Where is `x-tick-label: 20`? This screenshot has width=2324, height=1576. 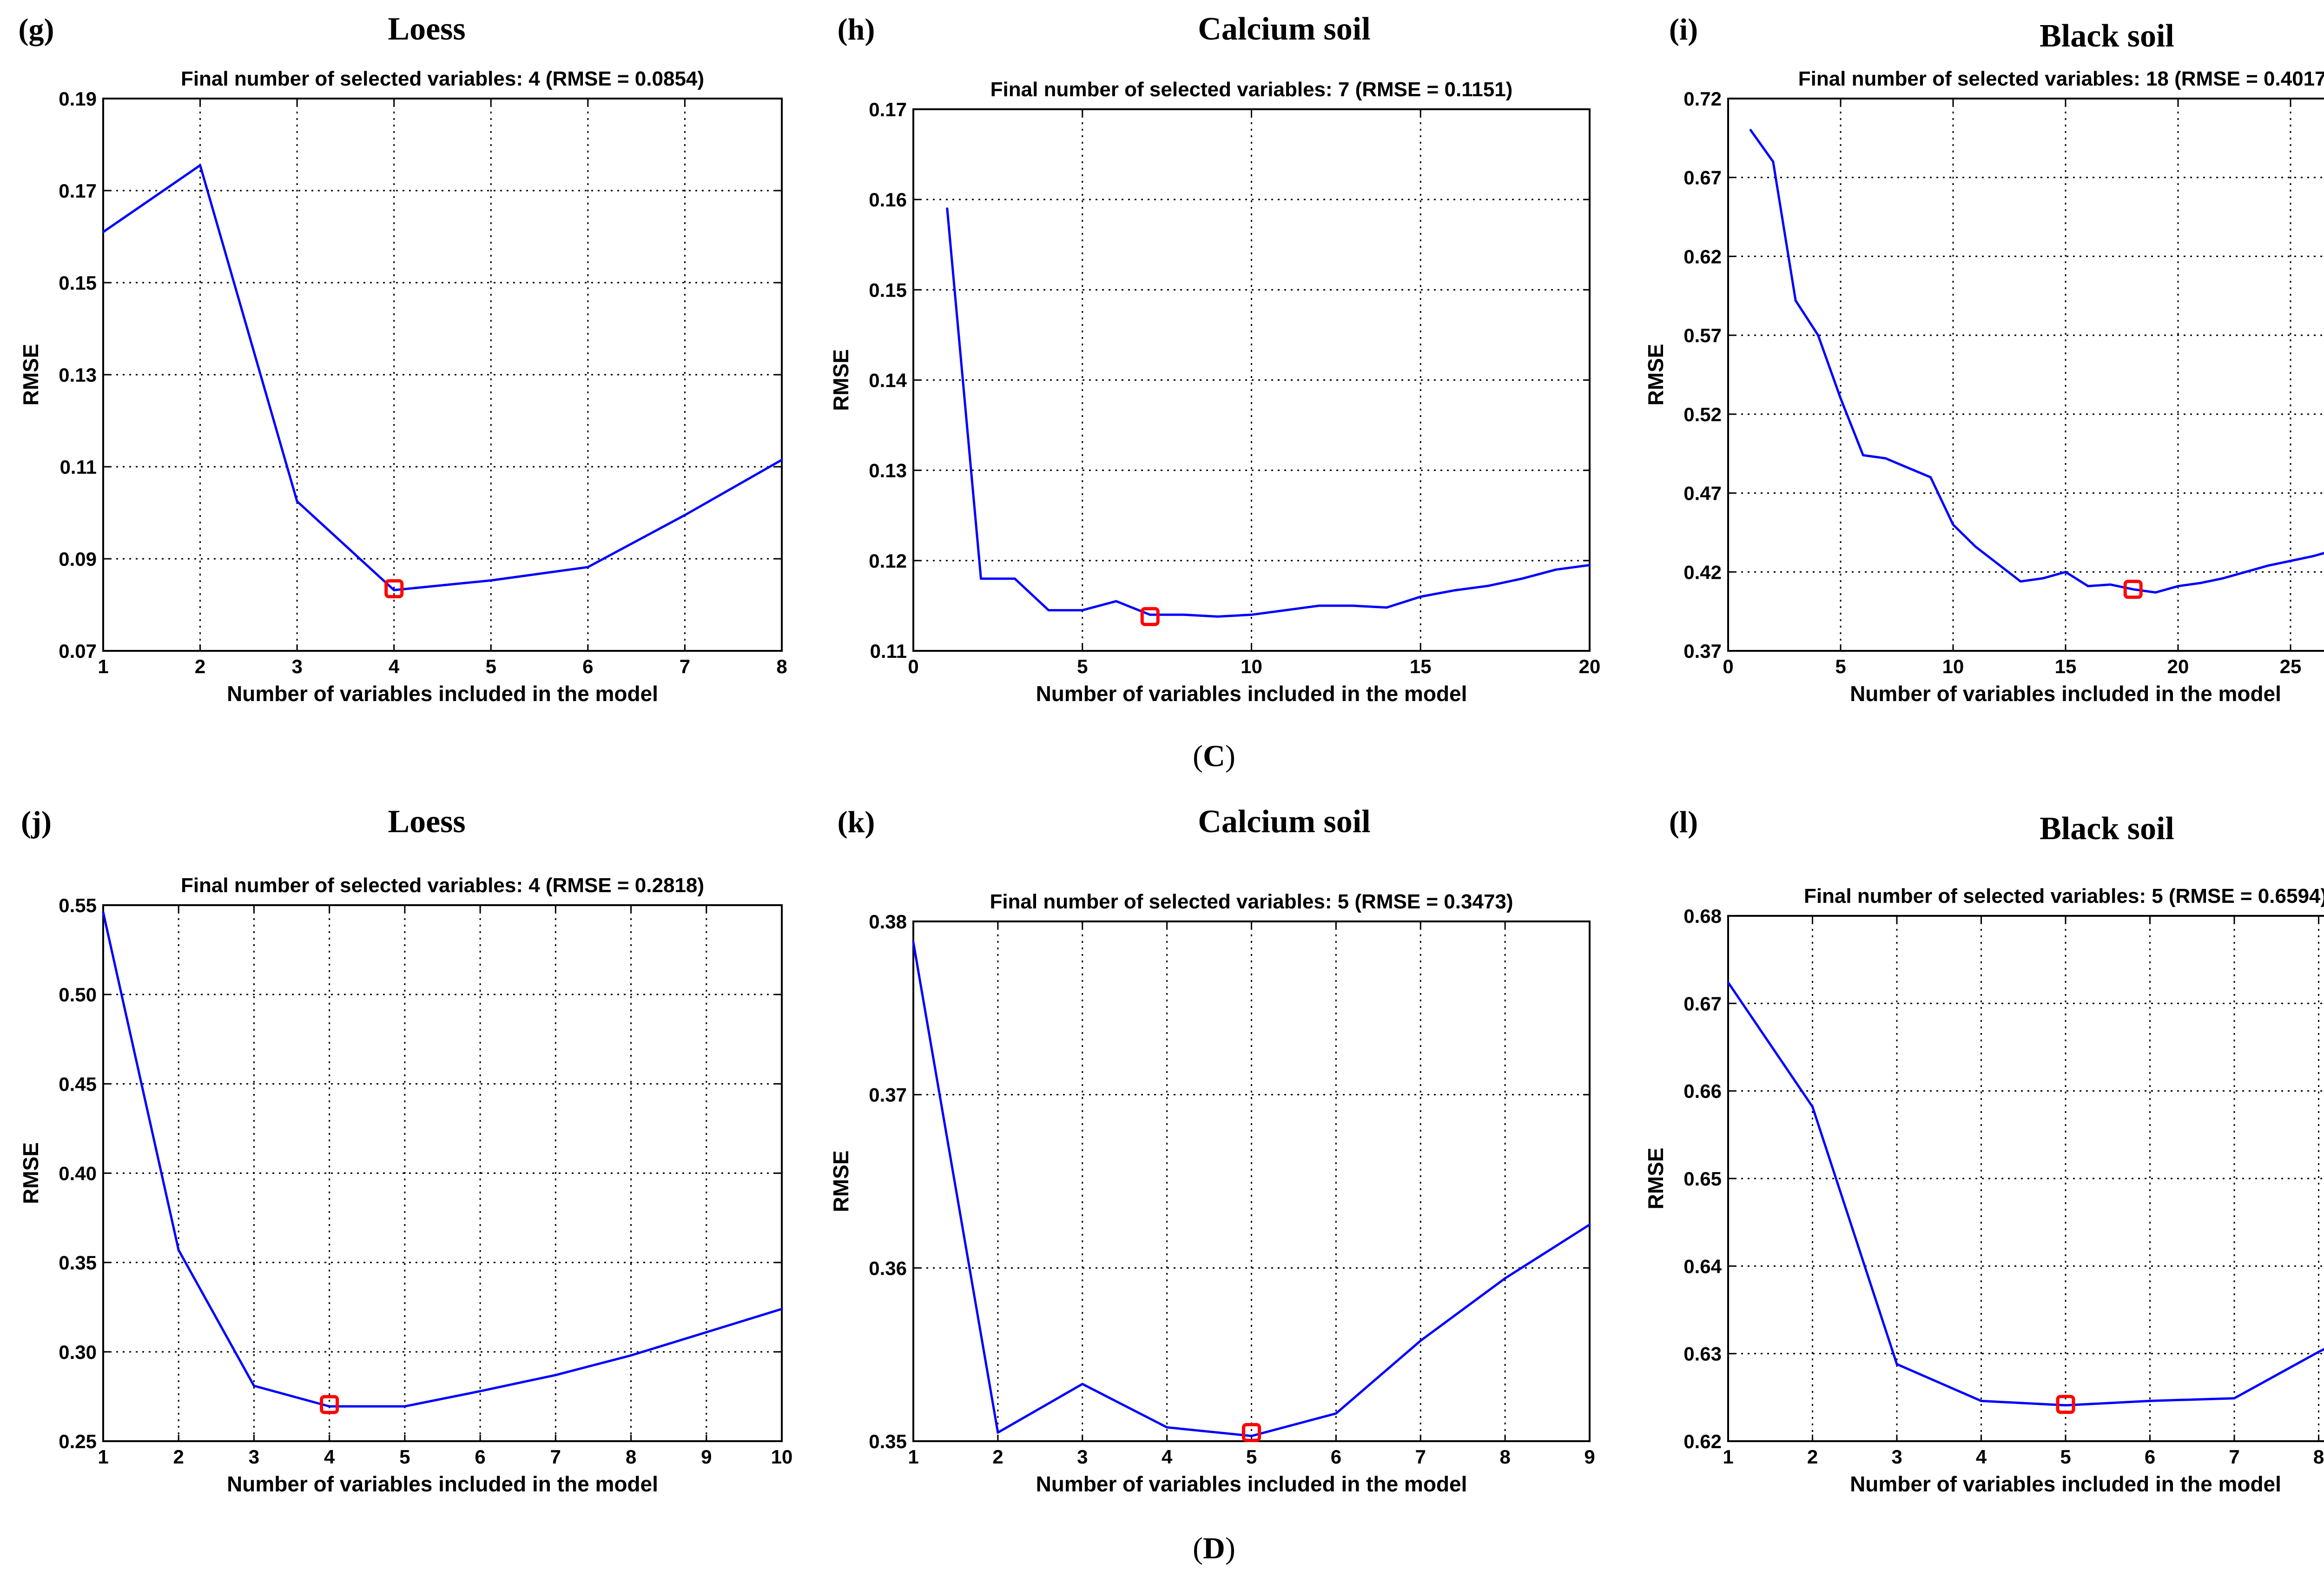
x-tick-label: 20 is located at coordinates (1590, 666).